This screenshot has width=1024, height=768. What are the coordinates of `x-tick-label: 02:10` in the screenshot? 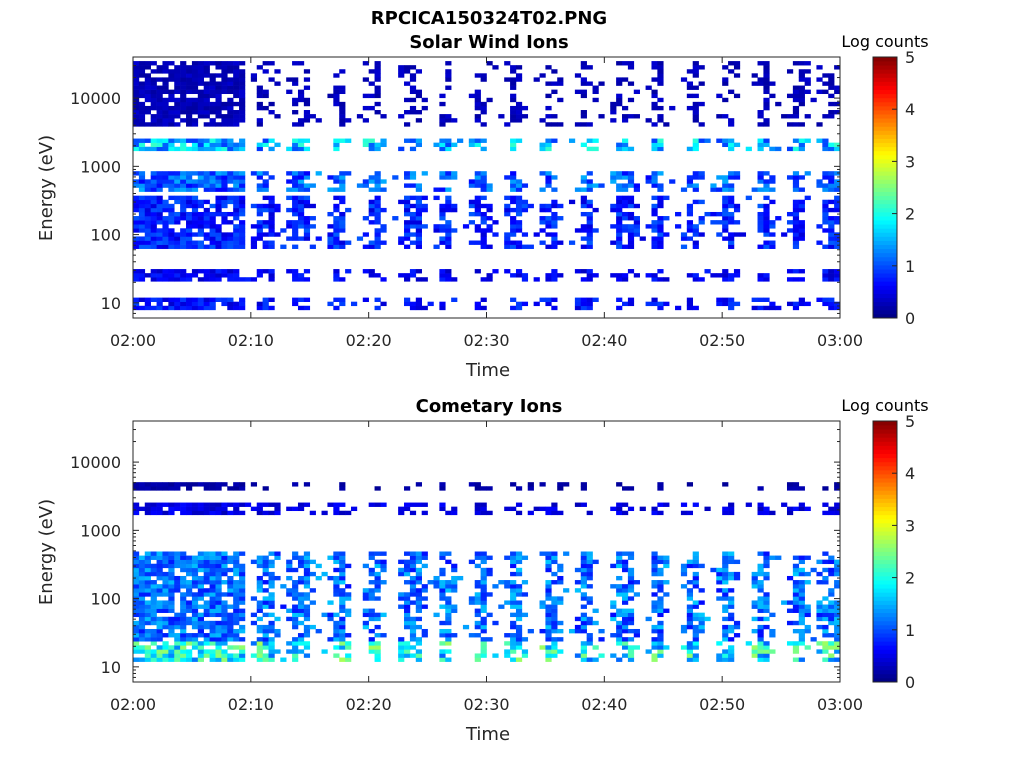 It's located at (251, 704).